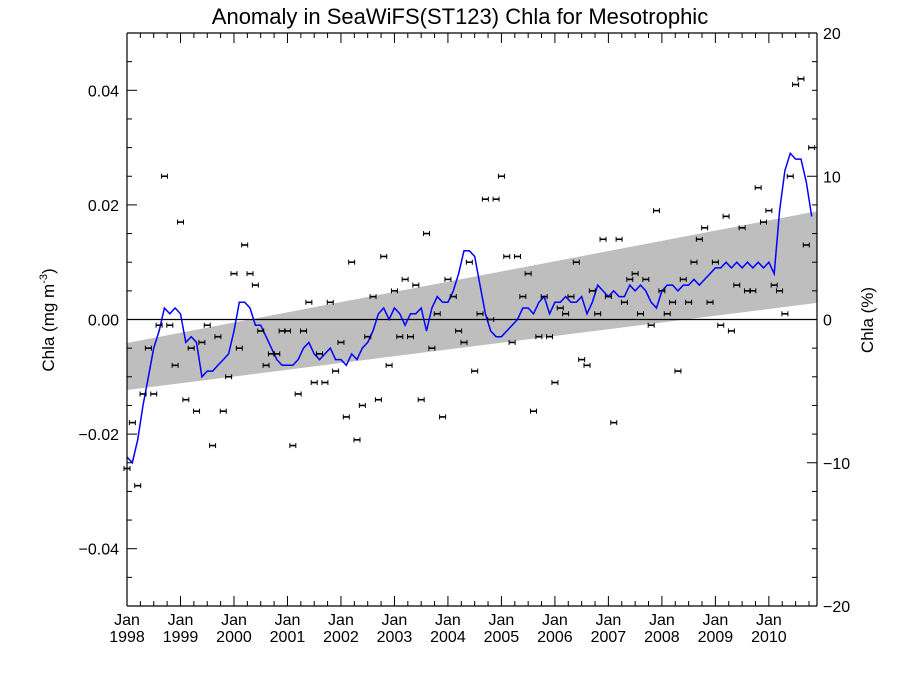  I want to click on x-tick-label-year: 2004, so click(448, 637).